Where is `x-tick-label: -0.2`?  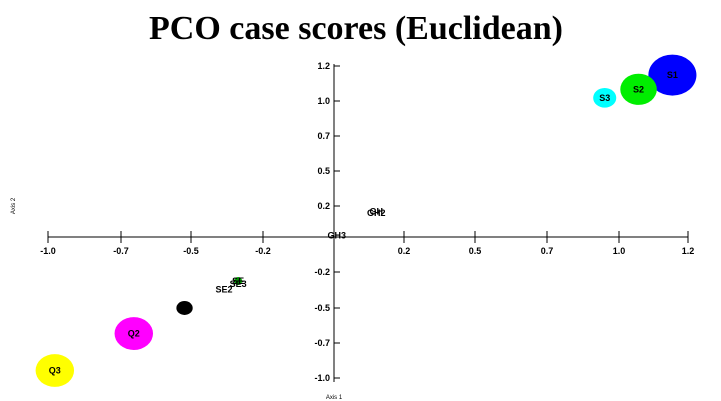 x-tick-label: -0.2 is located at coordinates (263, 251).